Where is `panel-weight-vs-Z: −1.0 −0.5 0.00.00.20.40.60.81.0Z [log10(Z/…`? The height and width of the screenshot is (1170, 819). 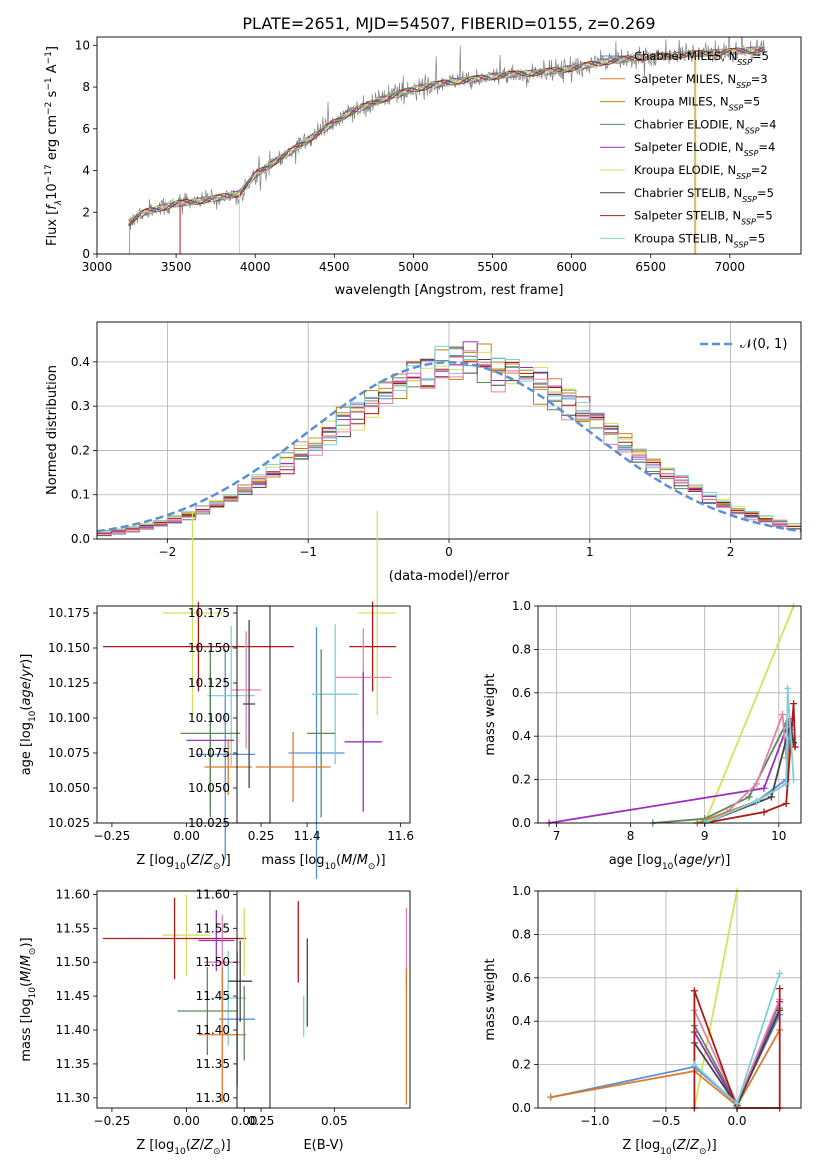 panel-weight-vs-Z: −1.0 −0.5 0.00.00.20.40.60.81.0Z [log10(Z/… is located at coordinates (642, 1020).